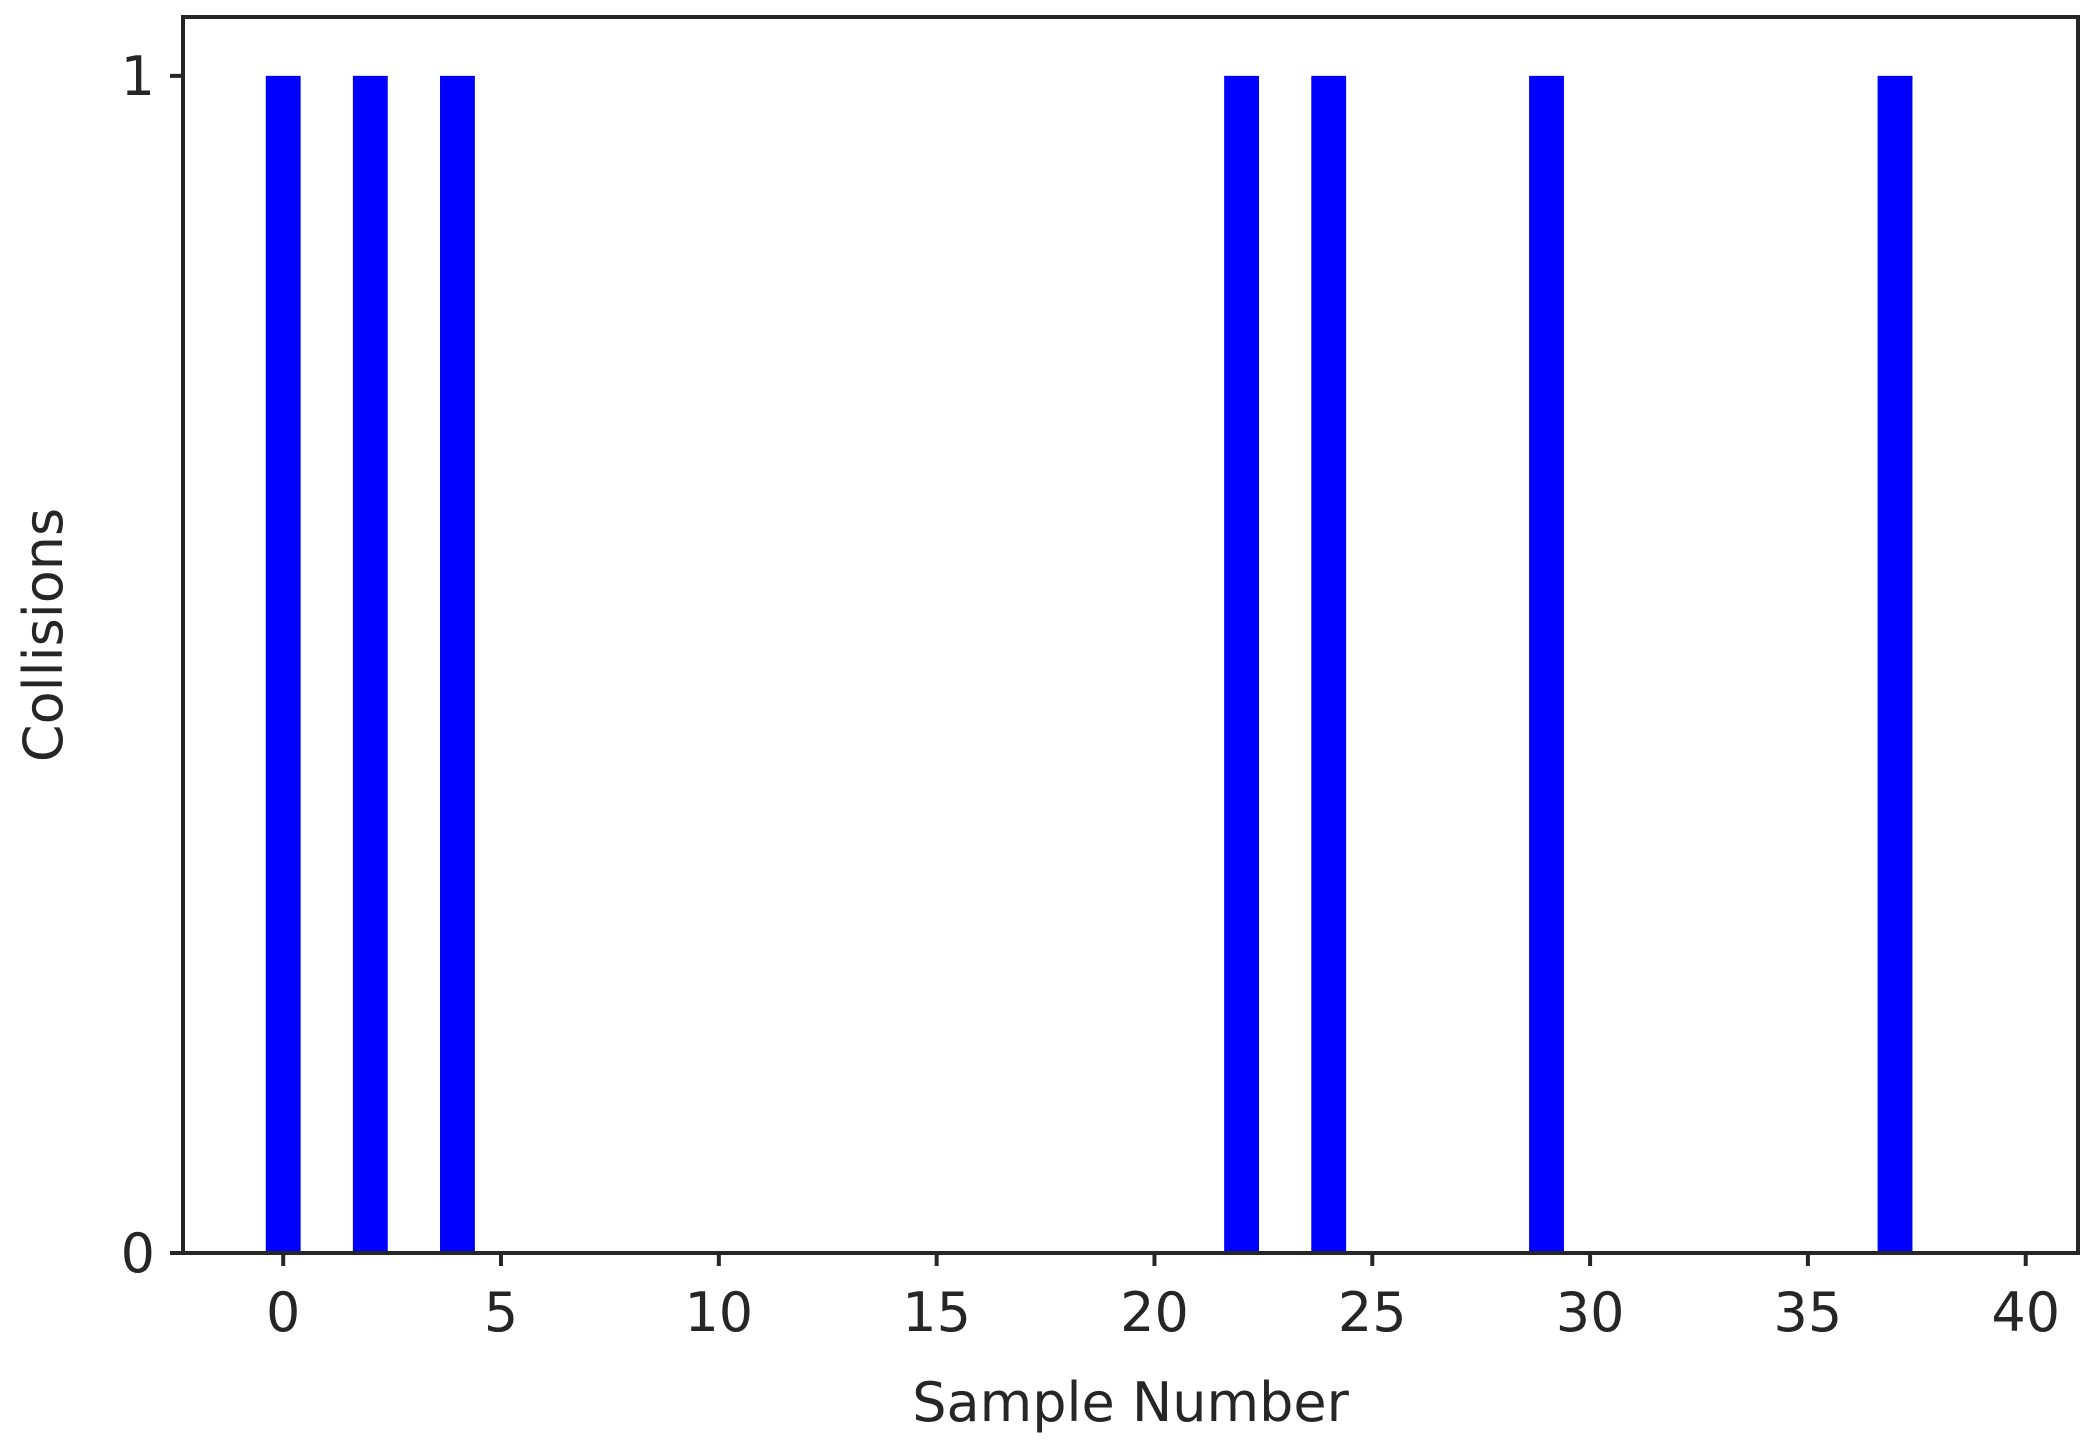 The height and width of the screenshot is (1449, 2100). Describe the element at coordinates (1372, 1312) in the screenshot. I see `x-tick-label: 25` at that location.